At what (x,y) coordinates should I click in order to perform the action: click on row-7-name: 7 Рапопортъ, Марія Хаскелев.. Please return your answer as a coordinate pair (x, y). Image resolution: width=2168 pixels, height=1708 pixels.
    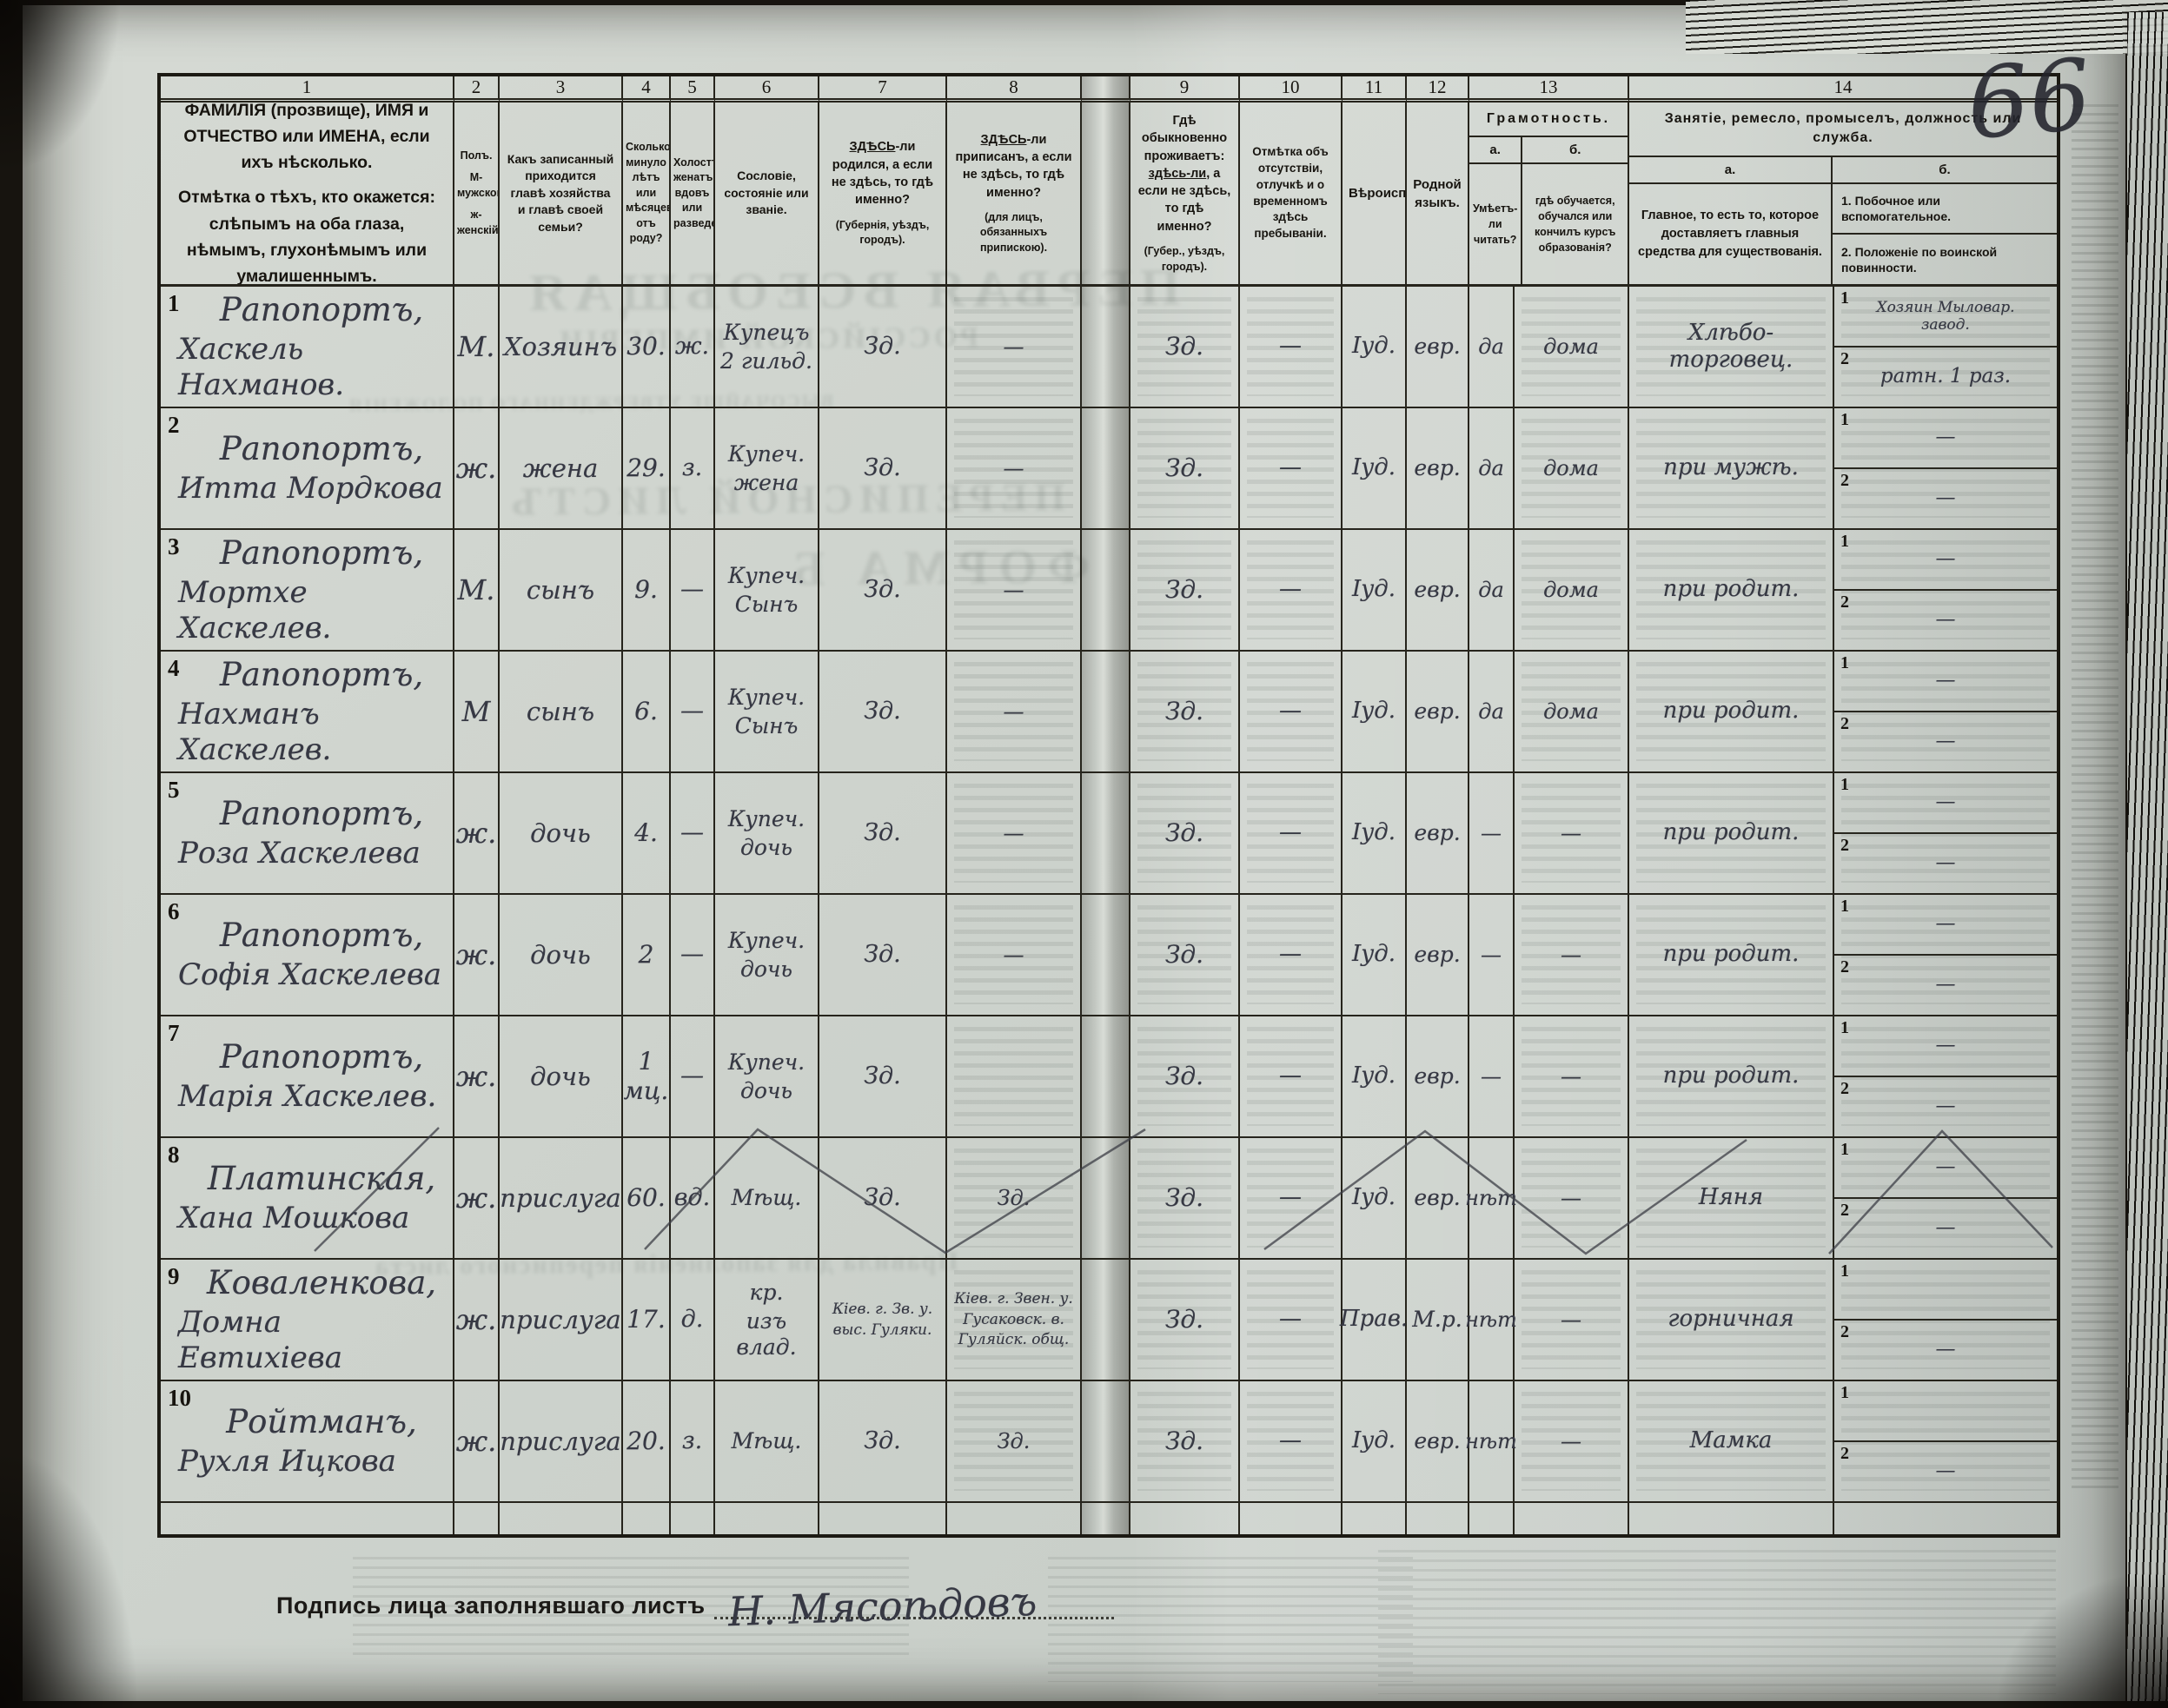
    Looking at the image, I should click on (308, 1077).